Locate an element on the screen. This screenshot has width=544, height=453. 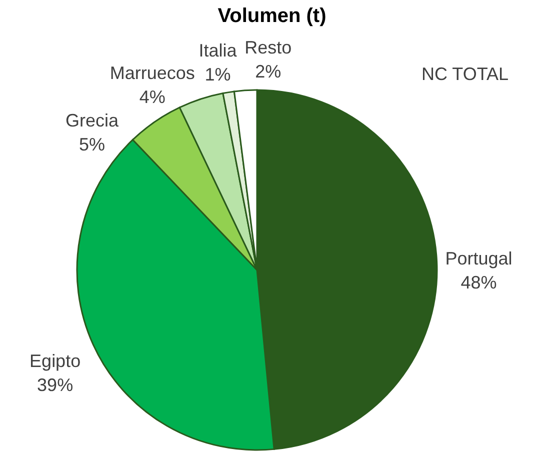
slice-label: Resto is located at coordinates (268, 47).